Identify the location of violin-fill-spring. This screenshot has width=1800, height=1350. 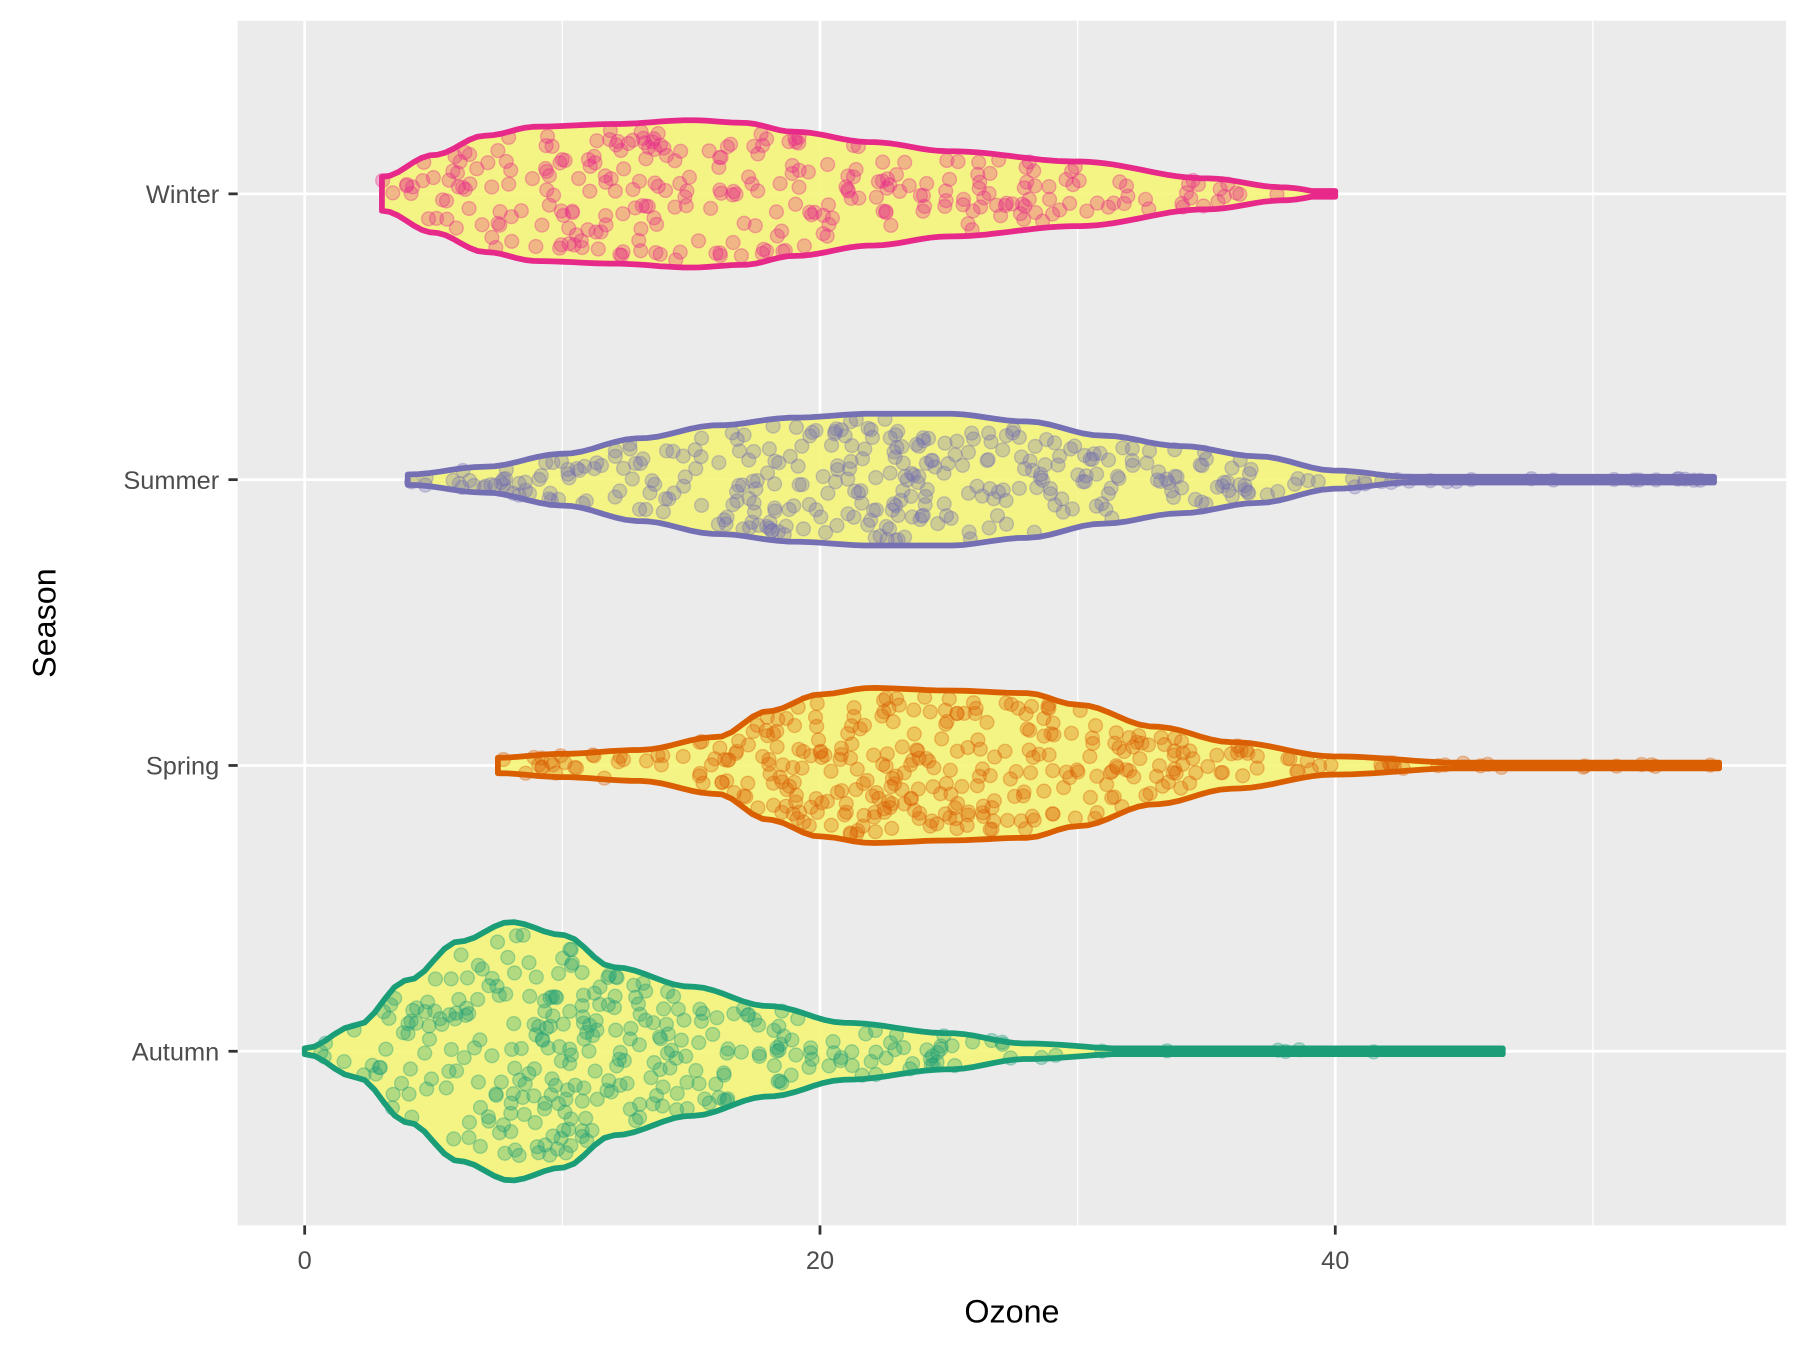
(1108, 765).